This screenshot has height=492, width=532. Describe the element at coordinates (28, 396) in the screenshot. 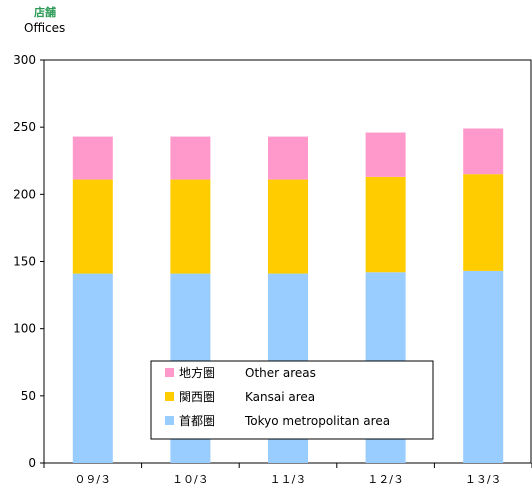

I see `y-tick-label: 50` at that location.